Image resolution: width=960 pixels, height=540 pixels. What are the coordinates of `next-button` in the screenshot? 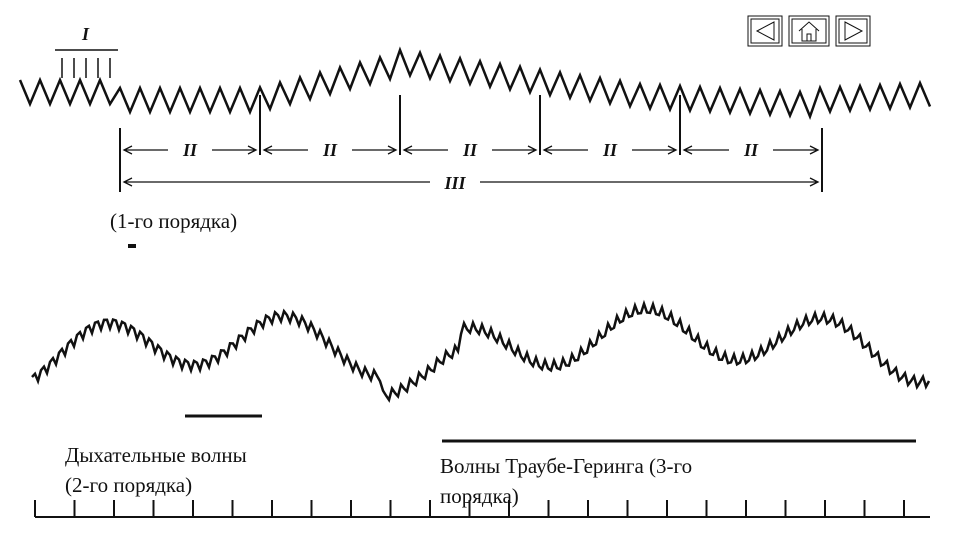 It's located at (853, 31).